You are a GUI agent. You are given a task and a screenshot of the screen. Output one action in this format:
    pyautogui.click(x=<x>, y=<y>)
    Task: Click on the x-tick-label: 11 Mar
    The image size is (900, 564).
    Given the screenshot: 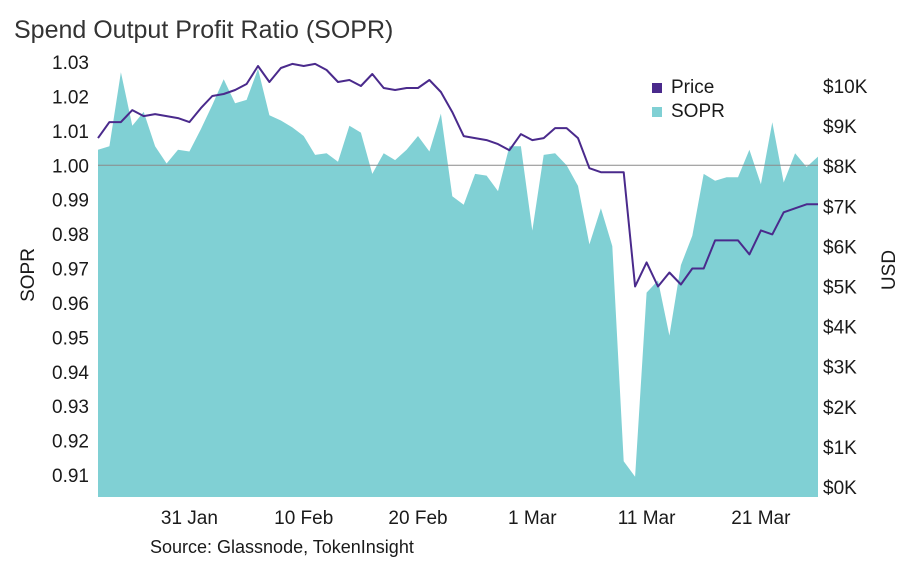 What is the action you would take?
    pyautogui.click(x=647, y=518)
    